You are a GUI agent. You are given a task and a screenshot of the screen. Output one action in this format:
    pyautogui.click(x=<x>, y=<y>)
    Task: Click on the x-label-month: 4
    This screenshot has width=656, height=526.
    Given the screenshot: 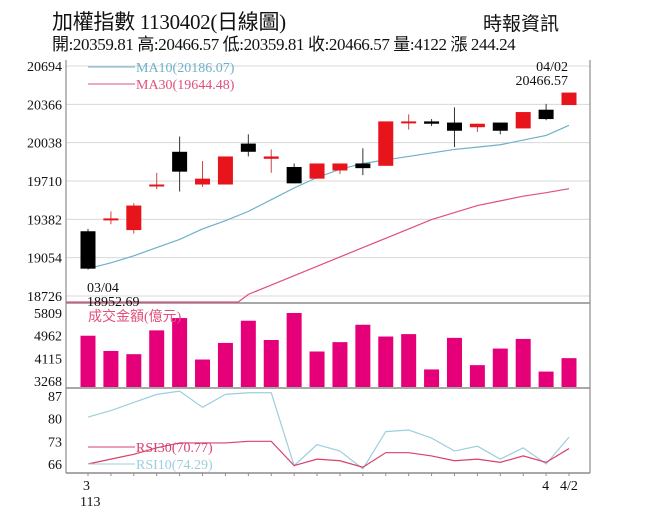 What is the action you would take?
    pyautogui.click(x=545, y=486)
    